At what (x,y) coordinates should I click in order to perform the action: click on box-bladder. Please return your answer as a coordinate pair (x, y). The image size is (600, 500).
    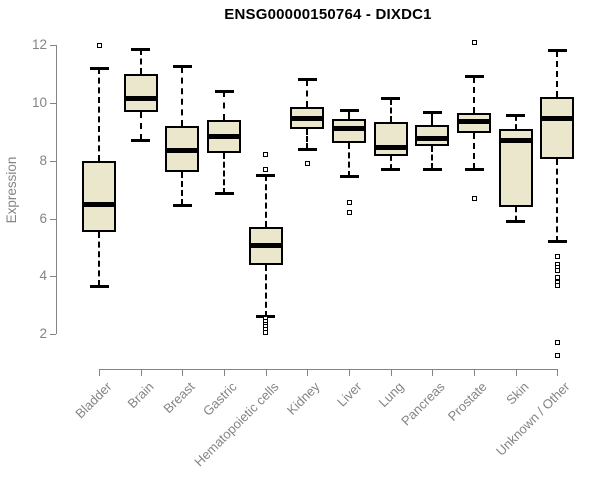
    Looking at the image, I should click on (99, 196).